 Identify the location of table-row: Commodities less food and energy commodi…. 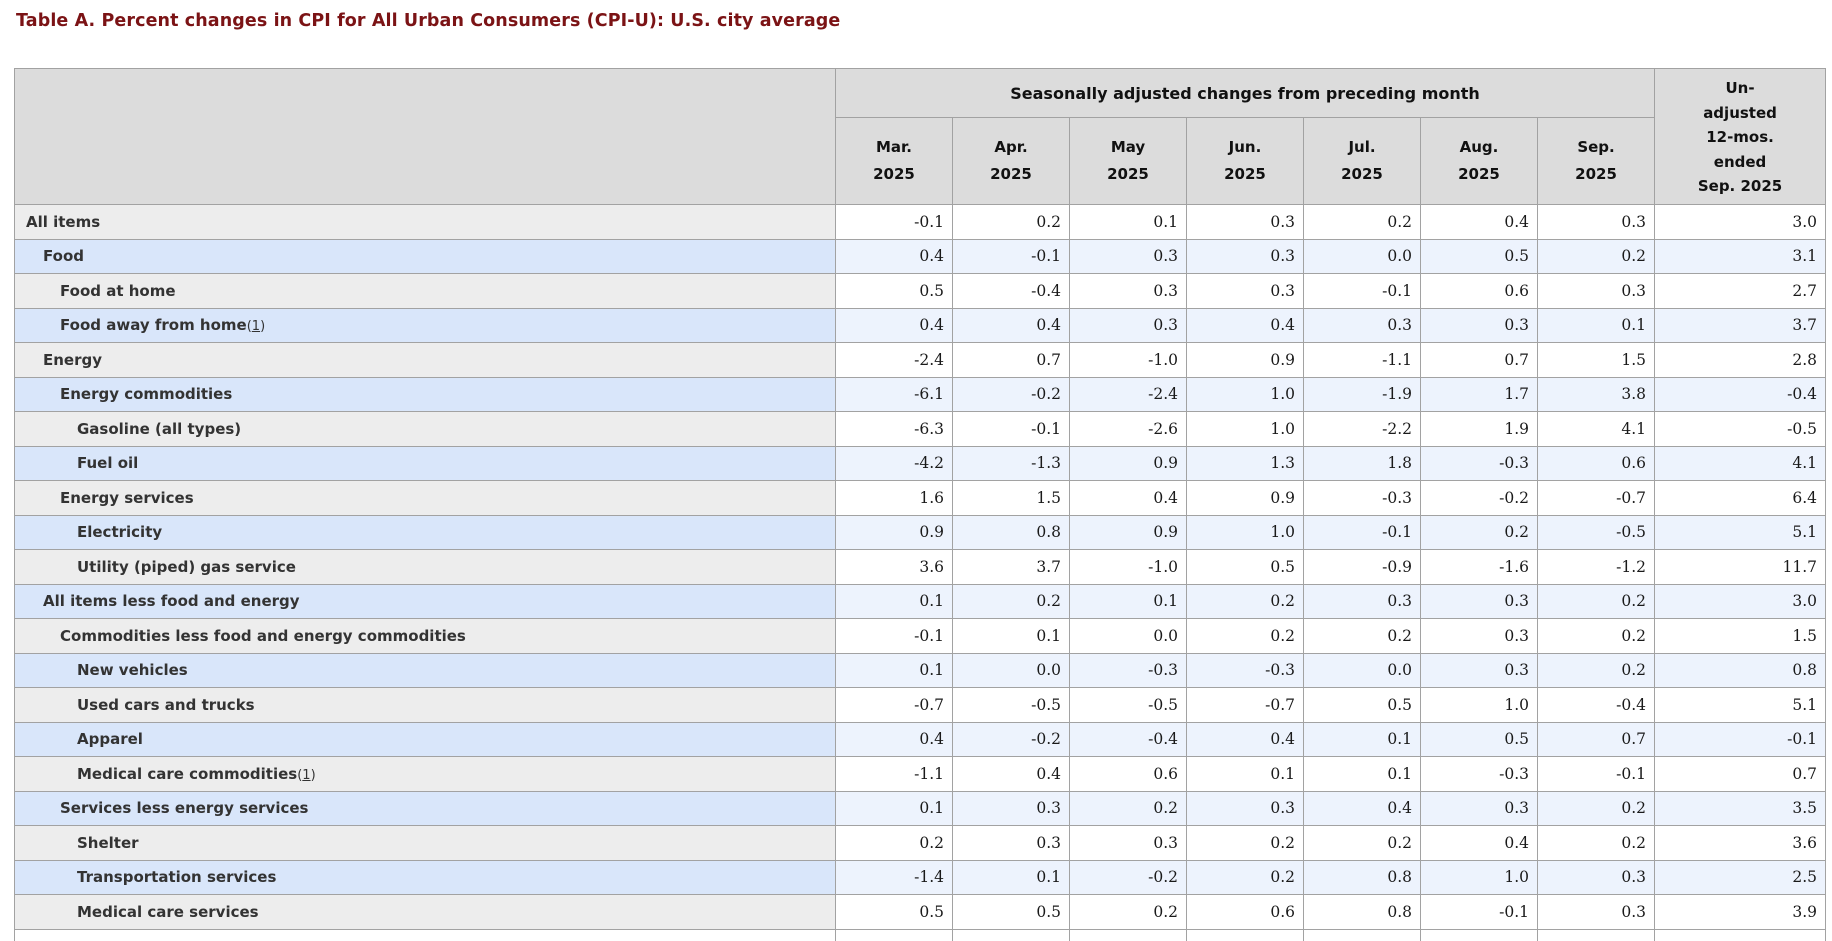
(920, 636).